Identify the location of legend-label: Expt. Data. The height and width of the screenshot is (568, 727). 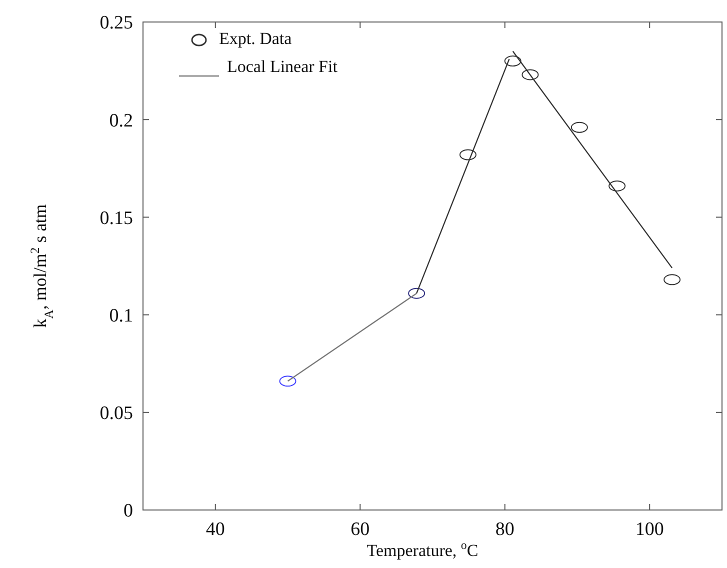
(255, 38).